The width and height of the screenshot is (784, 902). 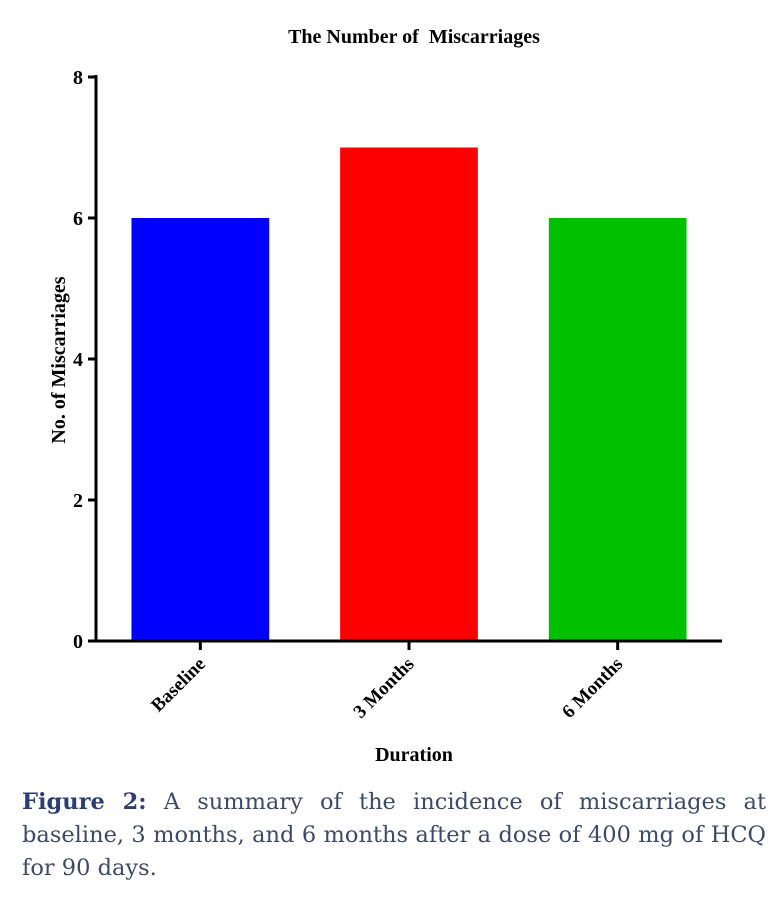 What do you see at coordinates (59, 359) in the screenshot?
I see `y-axis-title: No. of Miscarriages` at bounding box center [59, 359].